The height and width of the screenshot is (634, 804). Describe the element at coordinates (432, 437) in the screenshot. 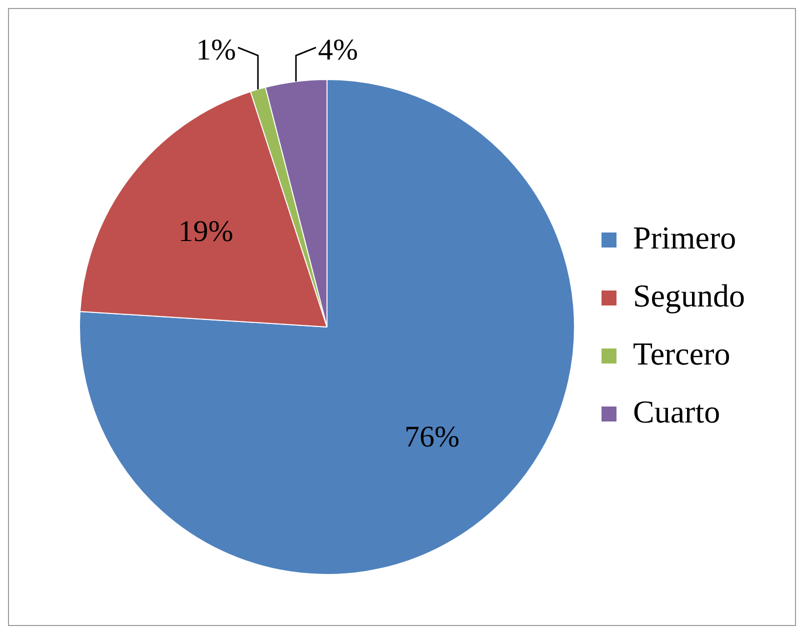

I see `data-label: 76%` at that location.